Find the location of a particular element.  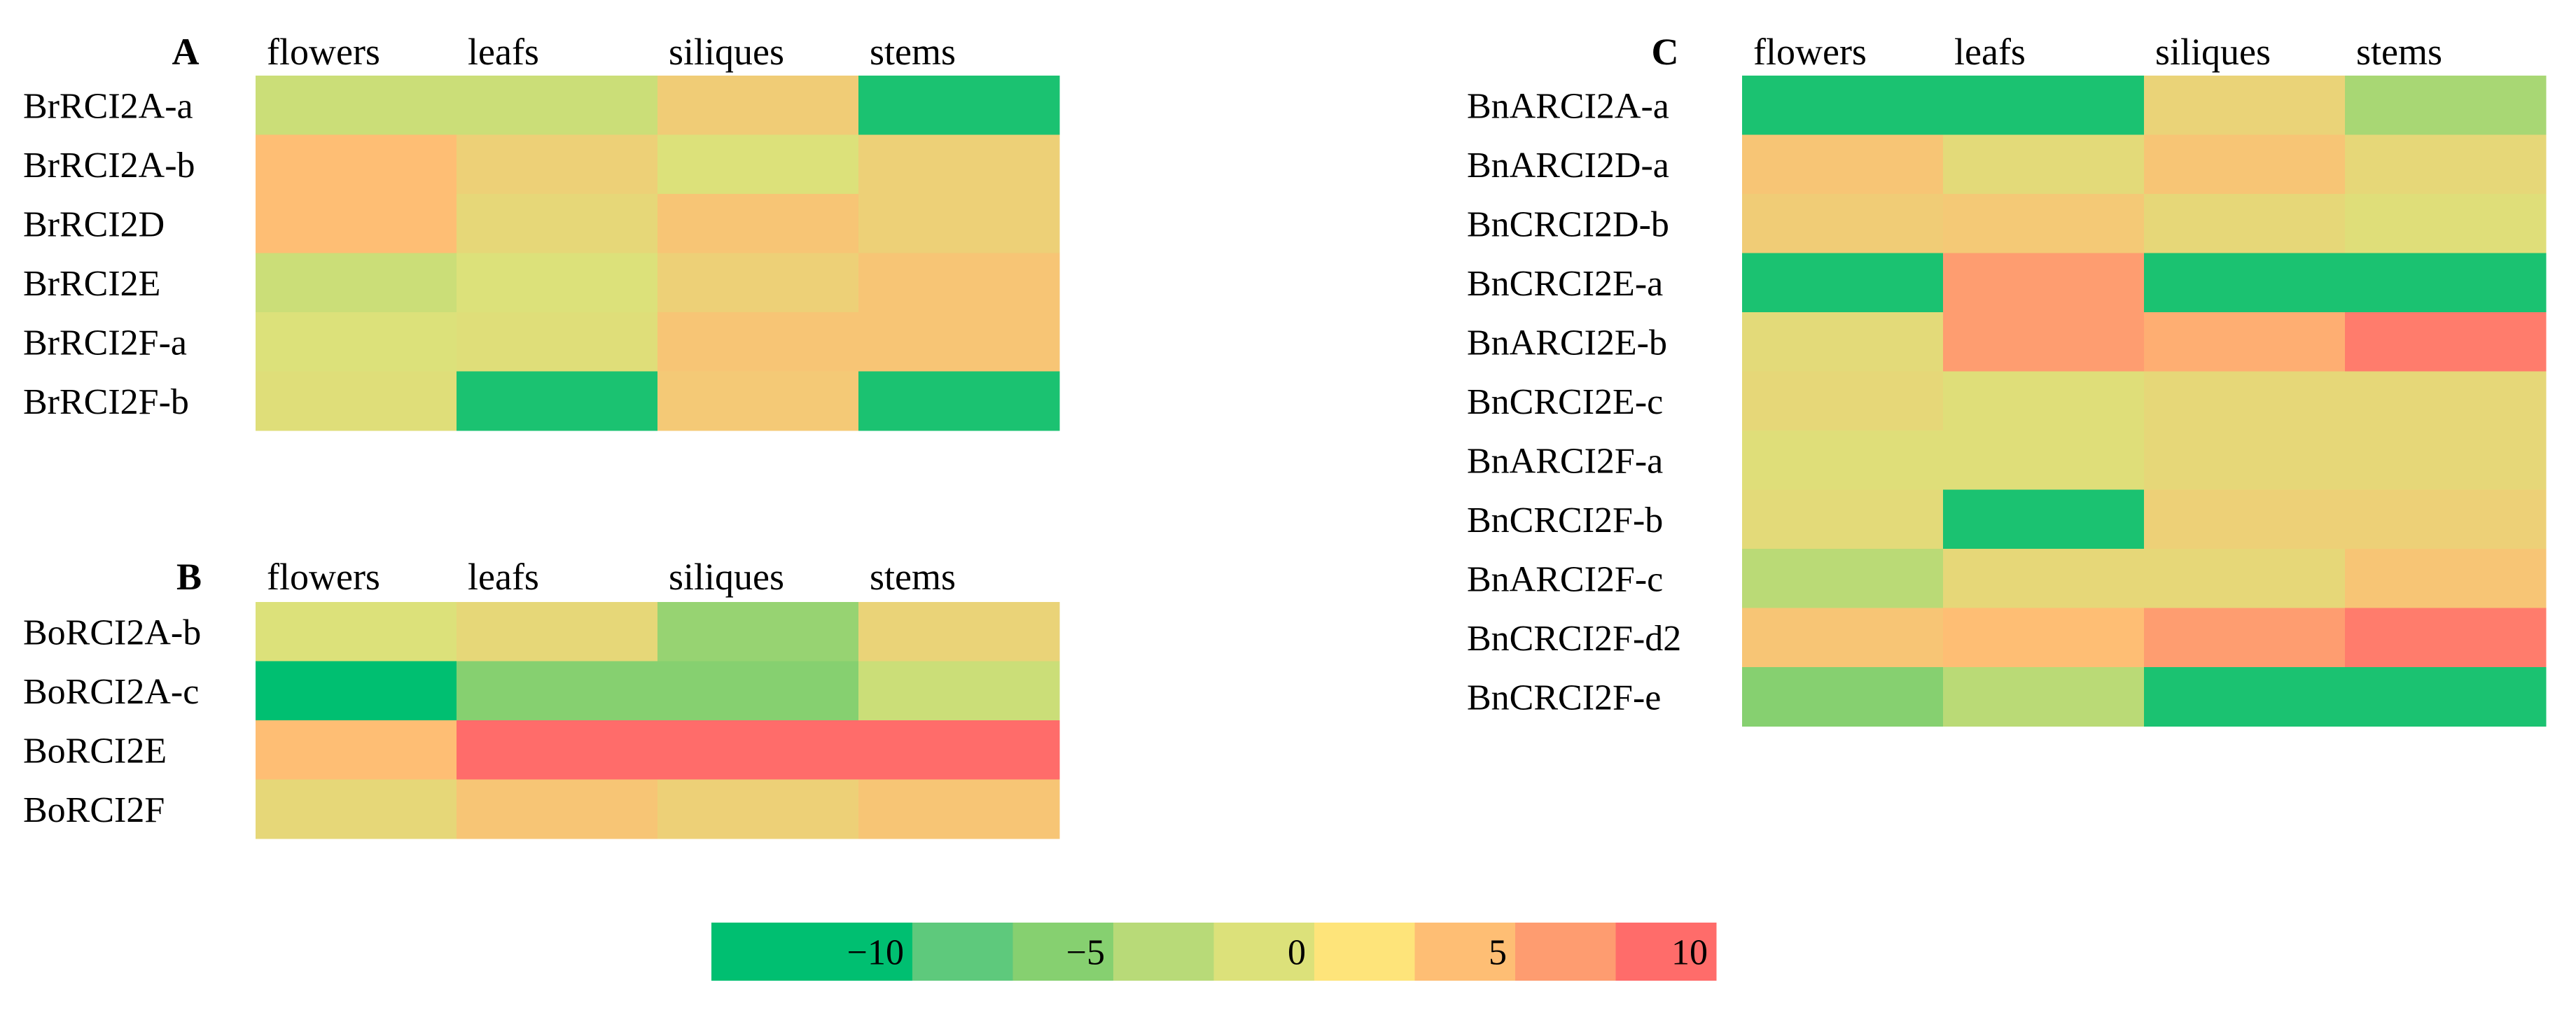

panel-c-column-label: siliques is located at coordinates (2213, 52).